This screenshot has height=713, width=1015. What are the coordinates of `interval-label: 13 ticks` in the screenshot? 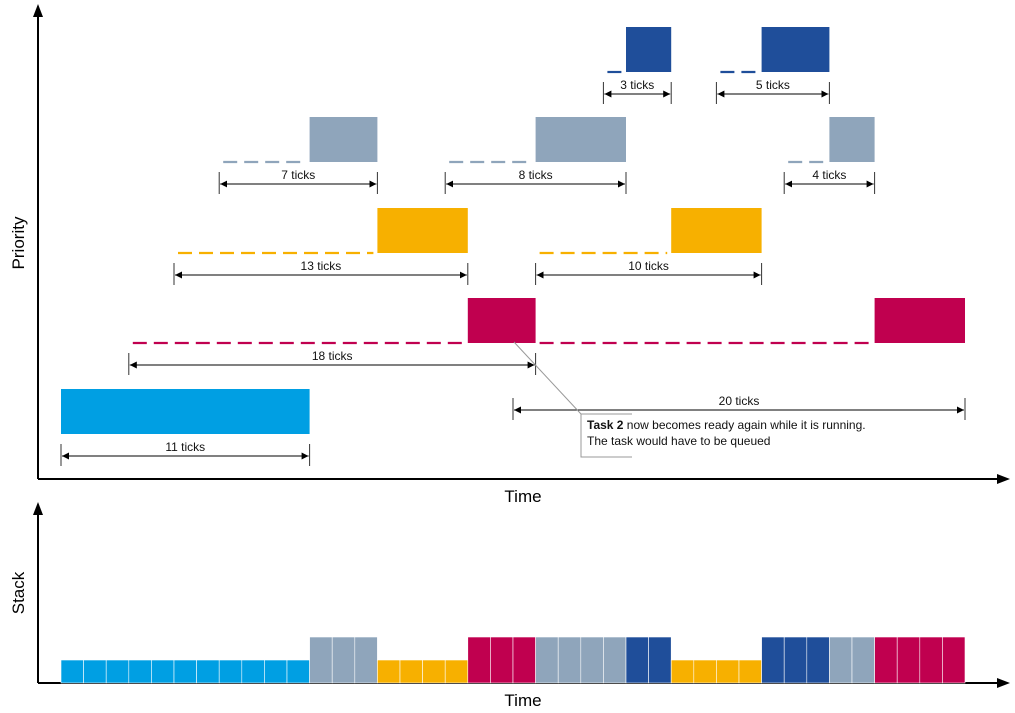 It's located at (321, 266).